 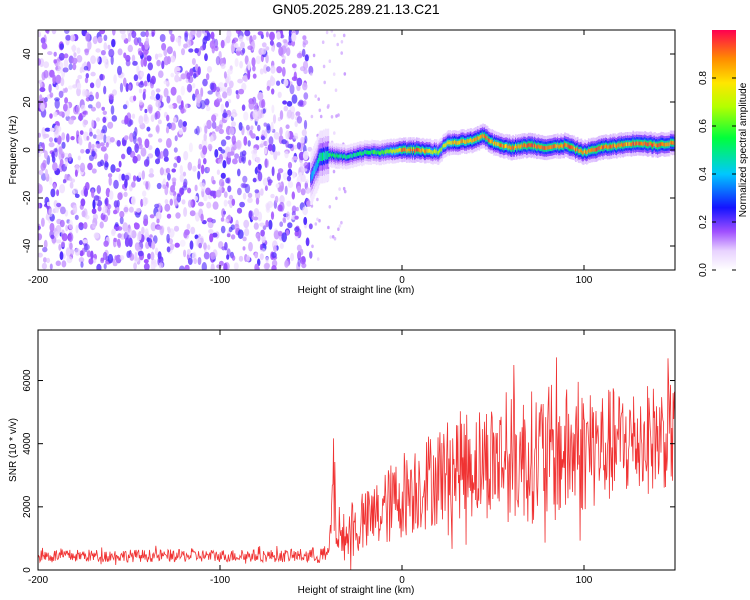 What do you see at coordinates (38, 580) in the screenshot?
I see `x-tick-label: -200` at bounding box center [38, 580].